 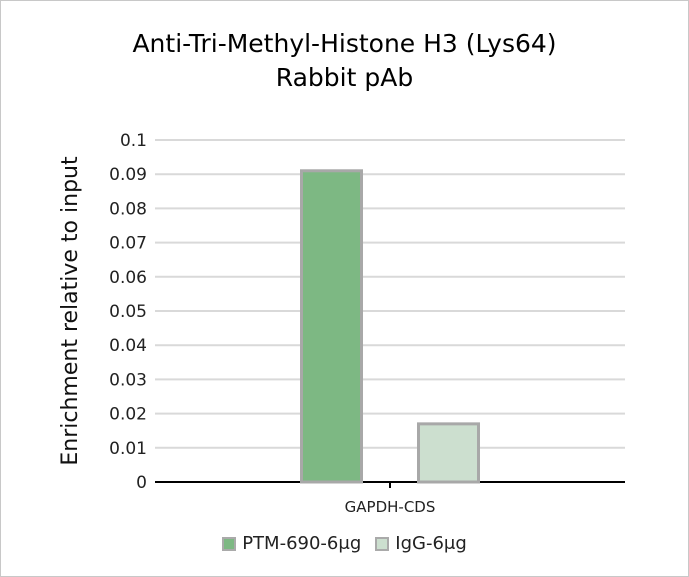 I want to click on legend: PTM-690-6μg IgG-6μg, so click(x=344, y=543).